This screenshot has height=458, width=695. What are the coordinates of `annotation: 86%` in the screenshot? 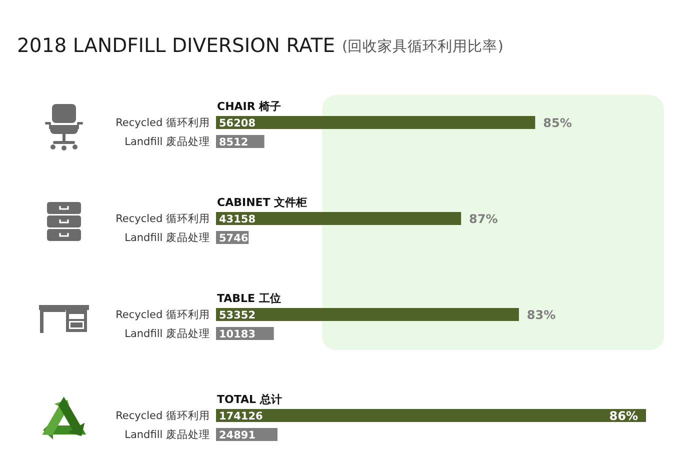 It's located at (623, 416).